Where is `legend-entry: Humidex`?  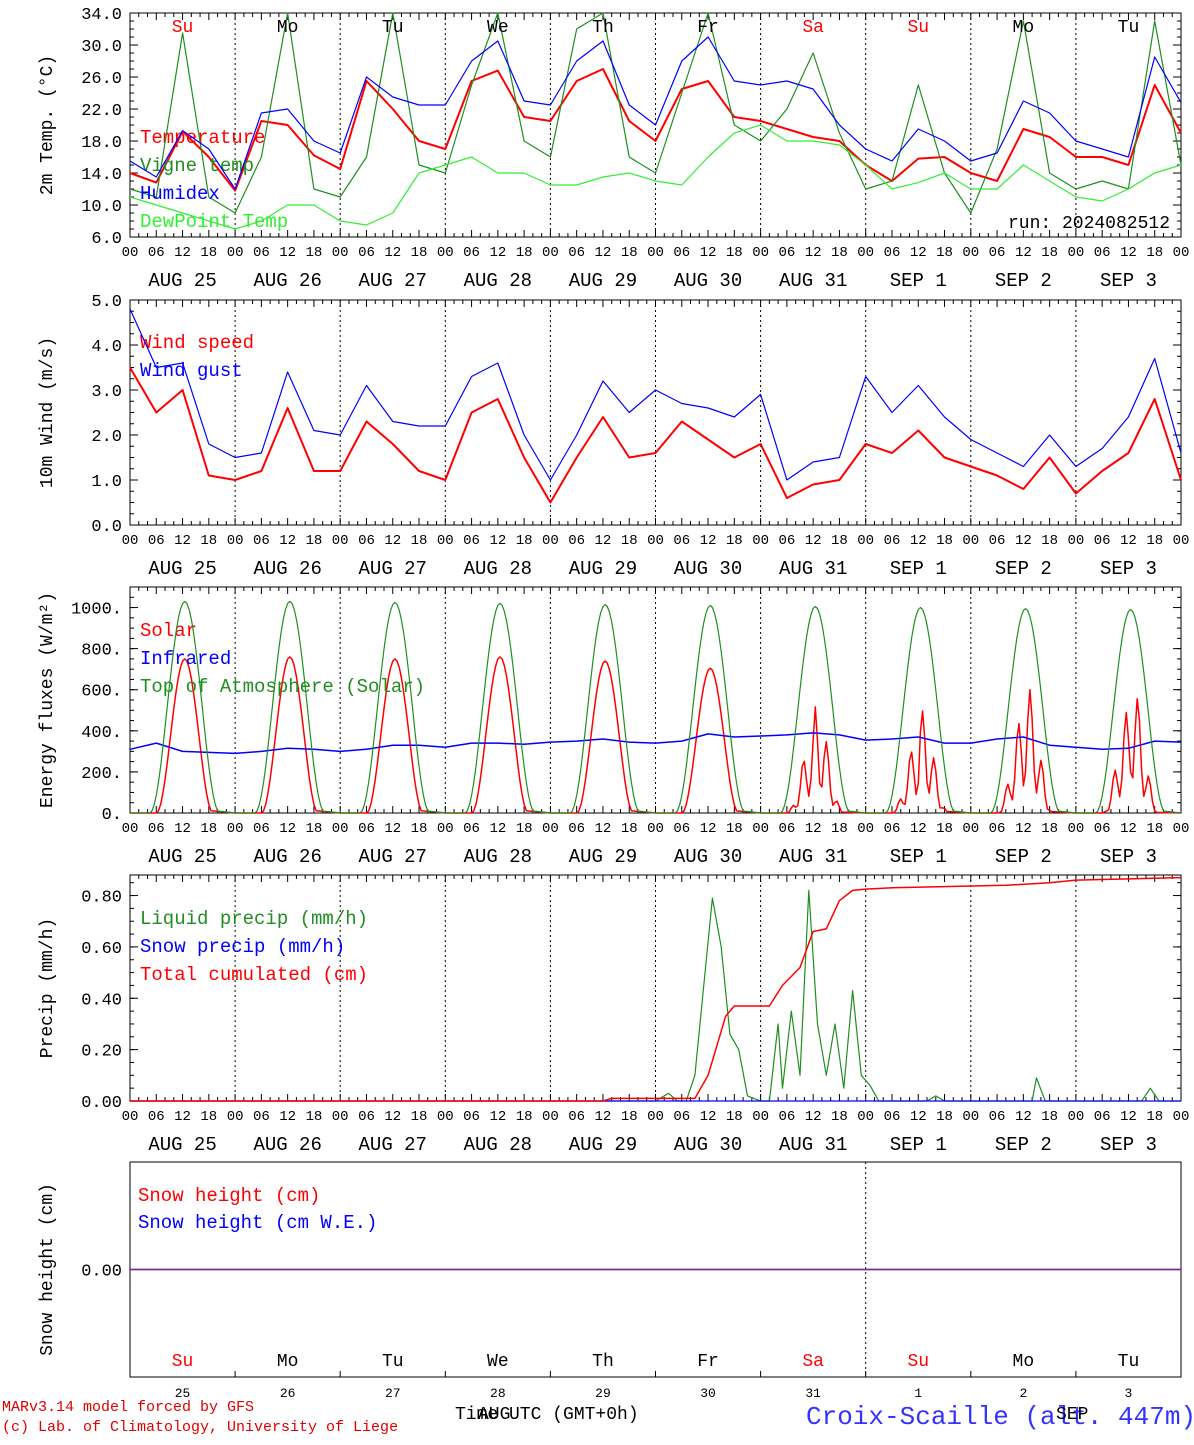
legend-entry: Humidex is located at coordinates (180, 194).